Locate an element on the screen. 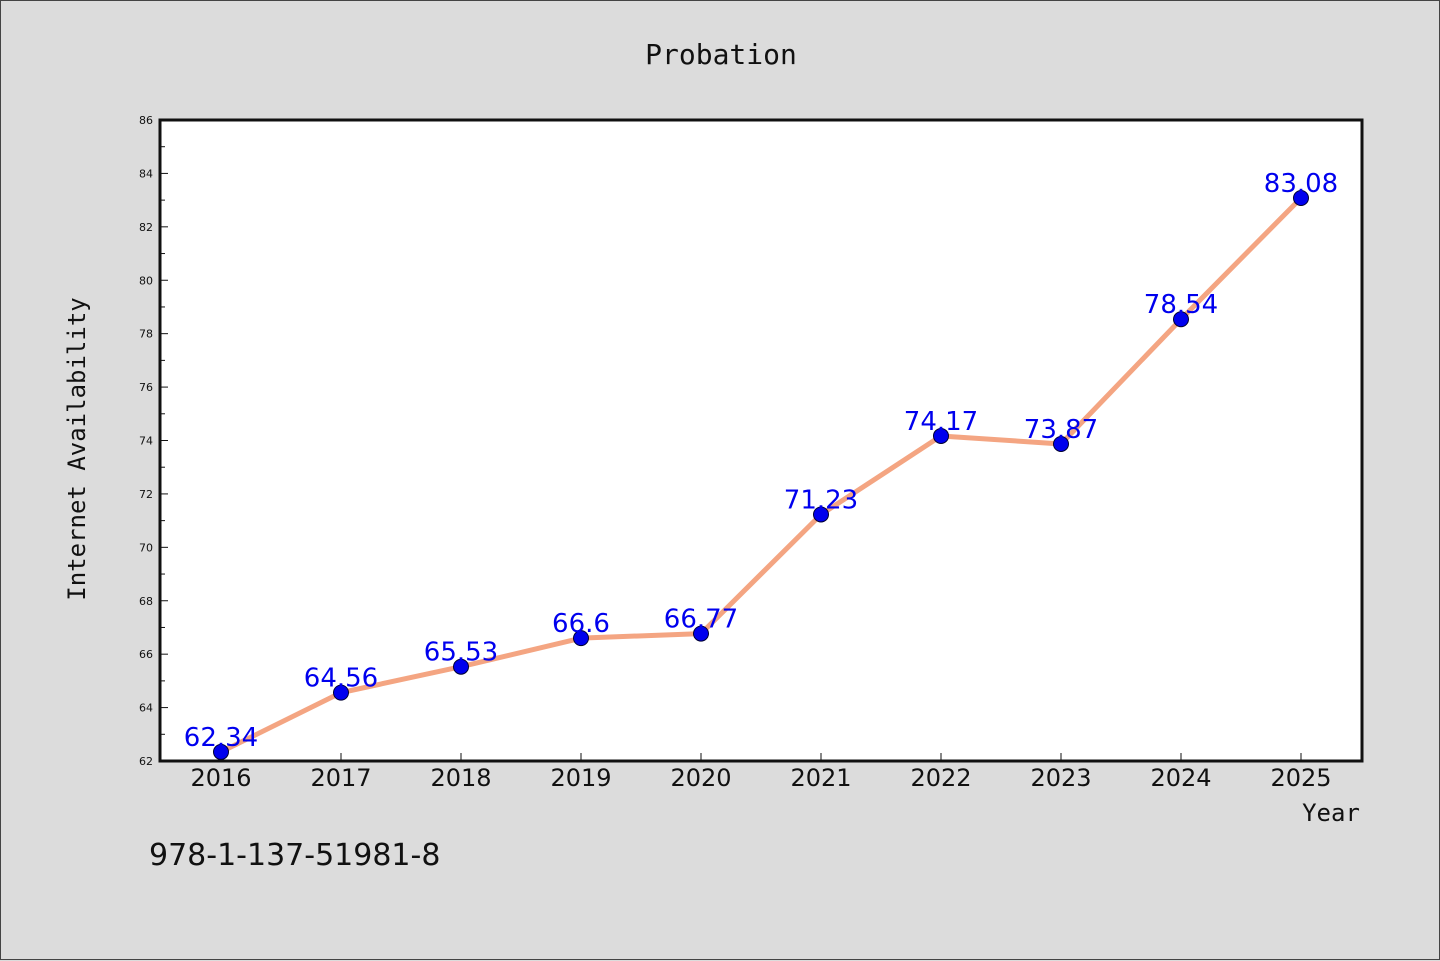 This screenshot has height=961, width=1440. data-label: 65.53 is located at coordinates (461, 653).